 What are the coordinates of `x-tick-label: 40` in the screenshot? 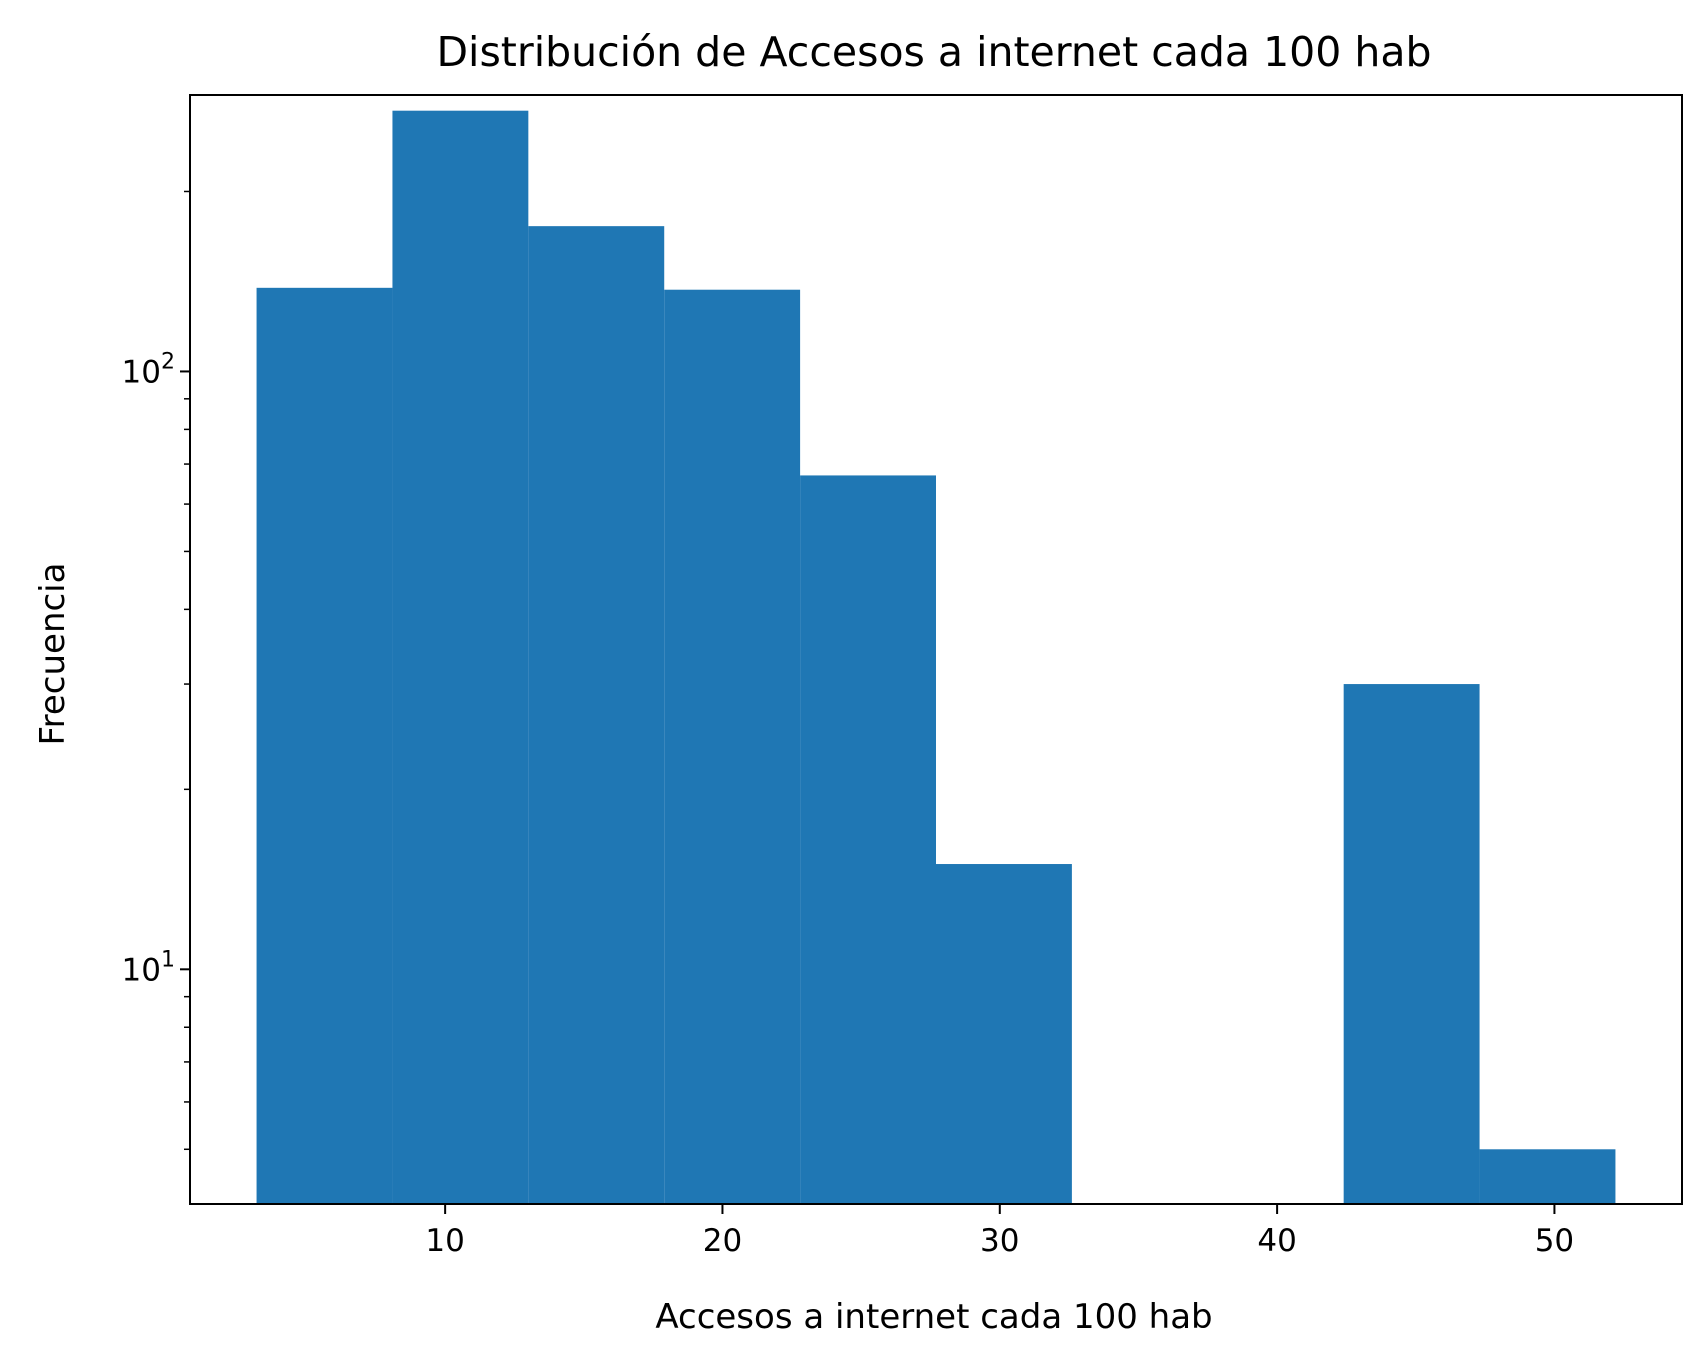 It's located at (1276, 1241).